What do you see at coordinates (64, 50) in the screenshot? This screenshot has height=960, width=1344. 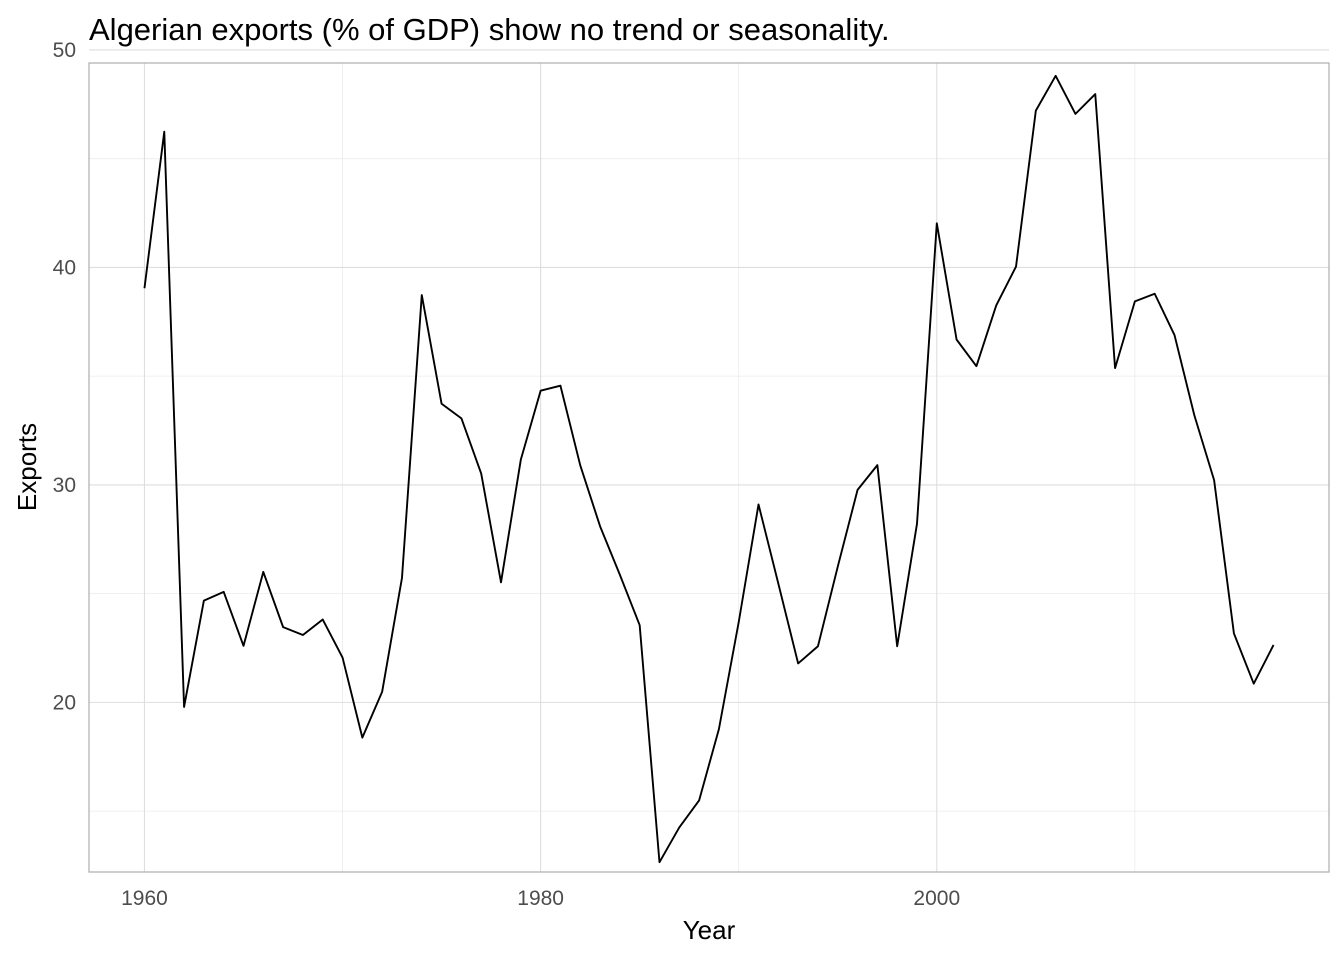 I see `y-tick-label: 50` at bounding box center [64, 50].